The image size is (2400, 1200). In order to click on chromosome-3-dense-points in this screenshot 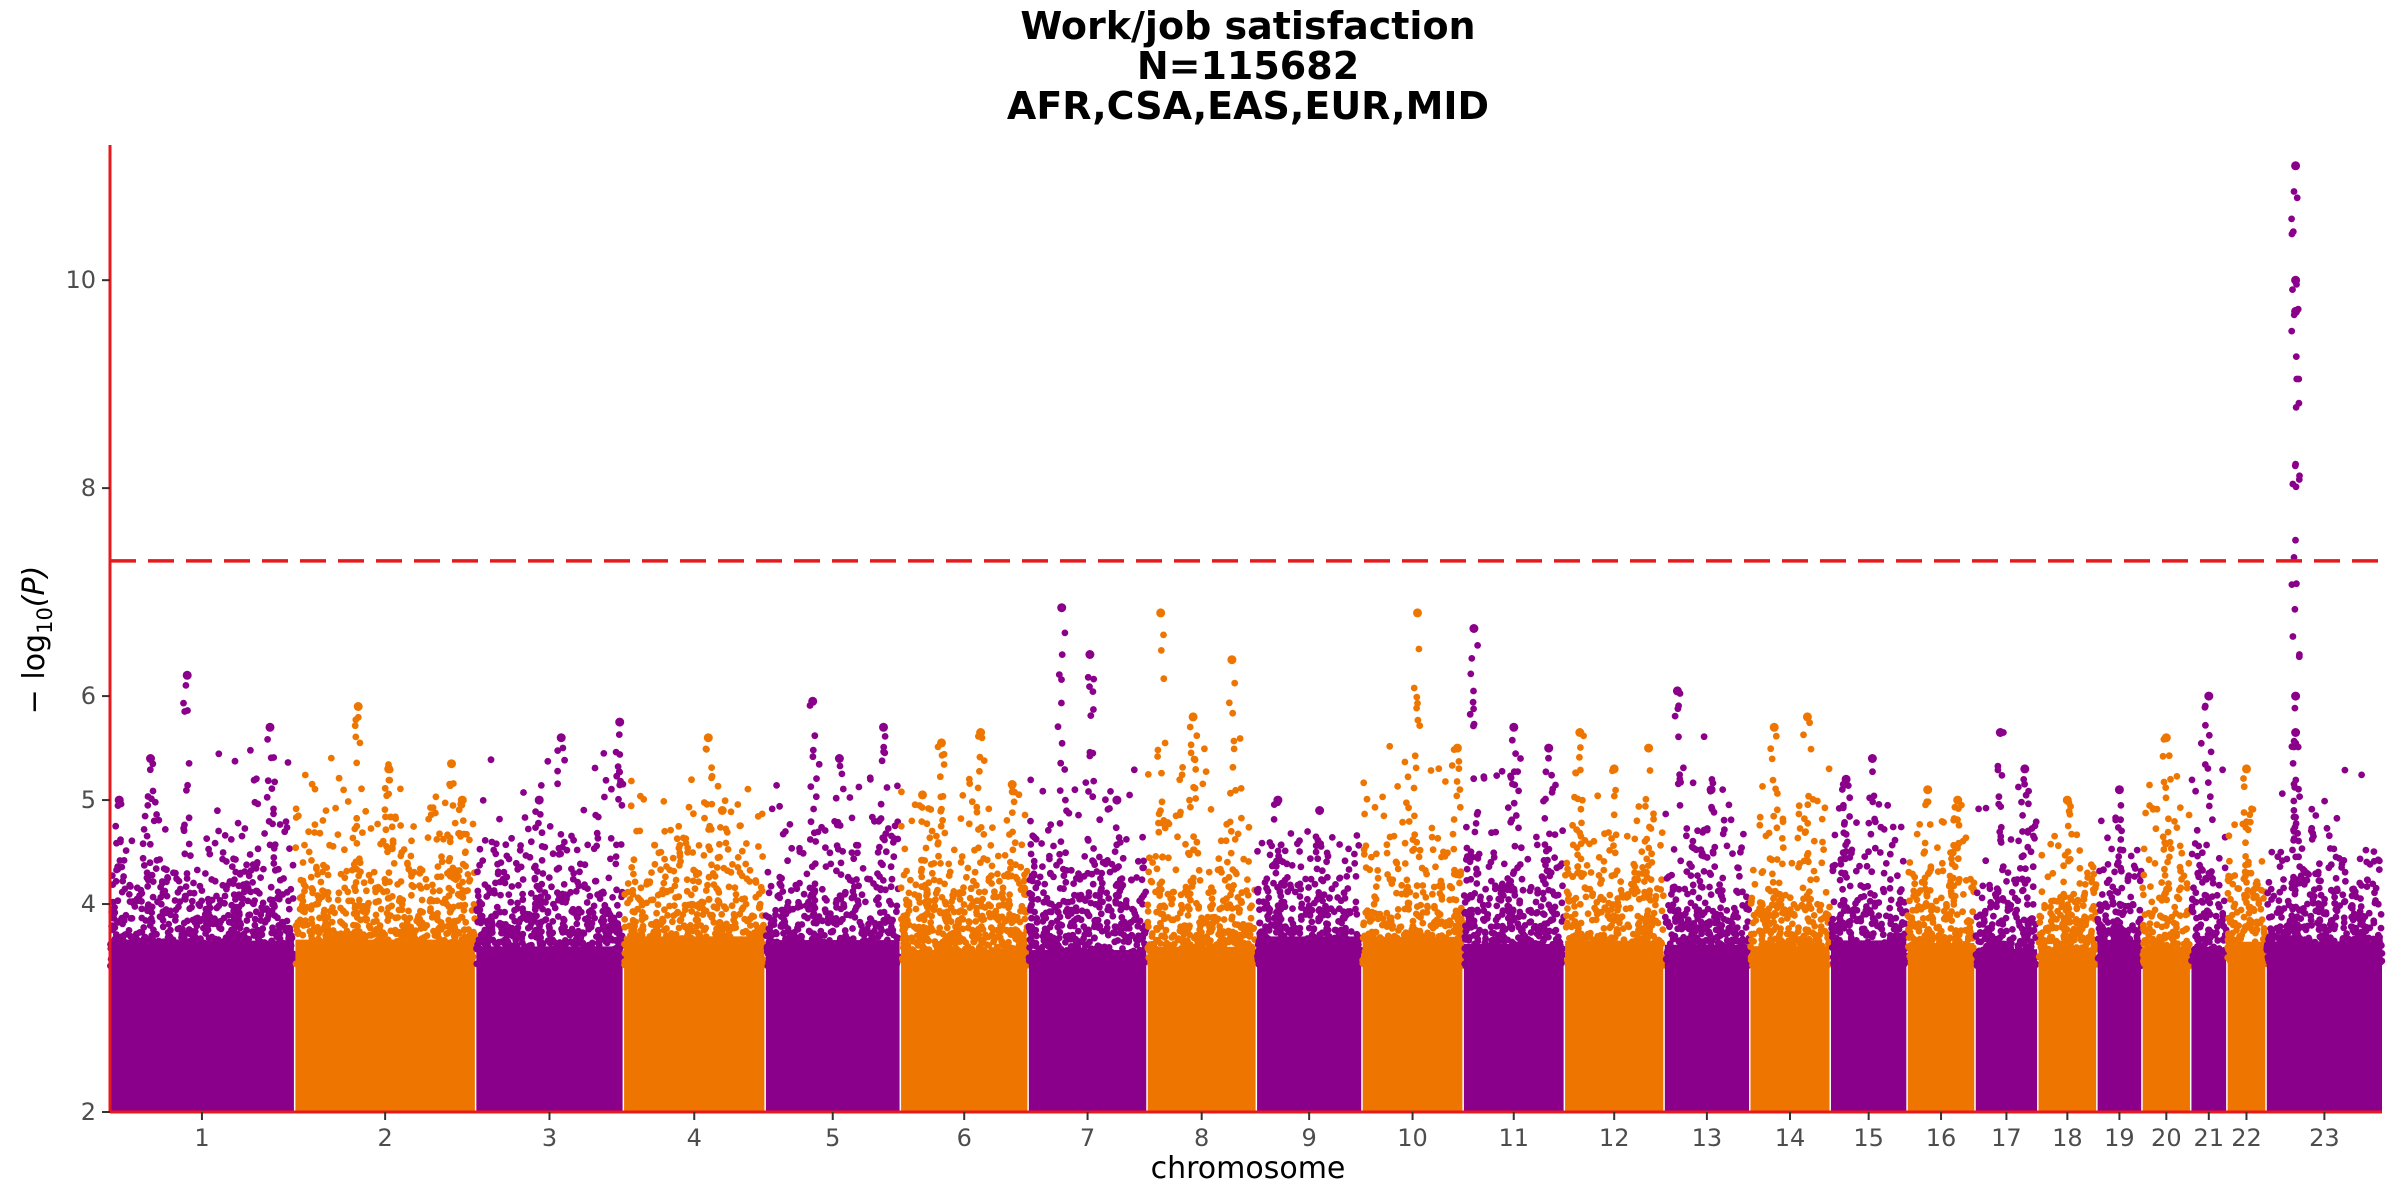, I will do `click(549, 1029)`.